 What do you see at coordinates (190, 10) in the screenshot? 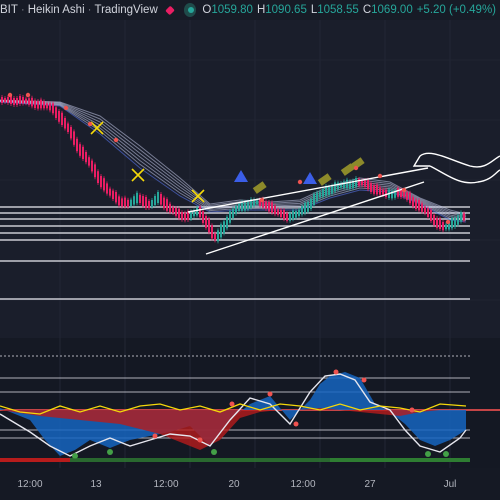
I see `visibility-eye-icon` at bounding box center [190, 10].